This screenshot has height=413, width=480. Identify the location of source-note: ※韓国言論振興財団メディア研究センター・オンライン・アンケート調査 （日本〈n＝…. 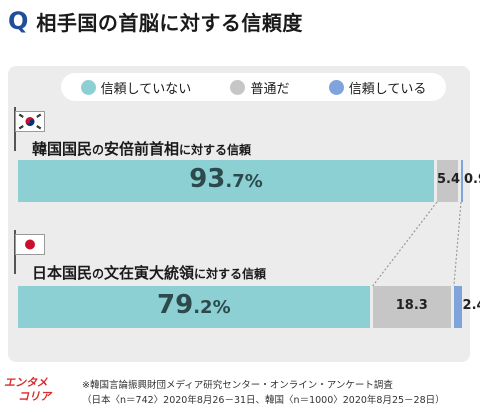
(263, 393).